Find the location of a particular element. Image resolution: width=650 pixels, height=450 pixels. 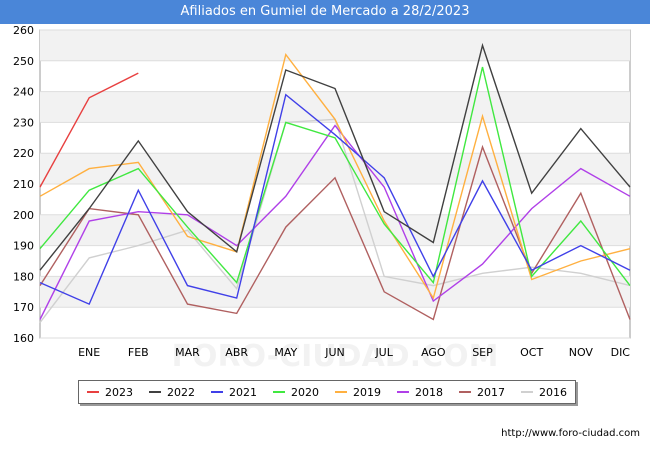

legend-label: 2019 is located at coordinates (367, 392).